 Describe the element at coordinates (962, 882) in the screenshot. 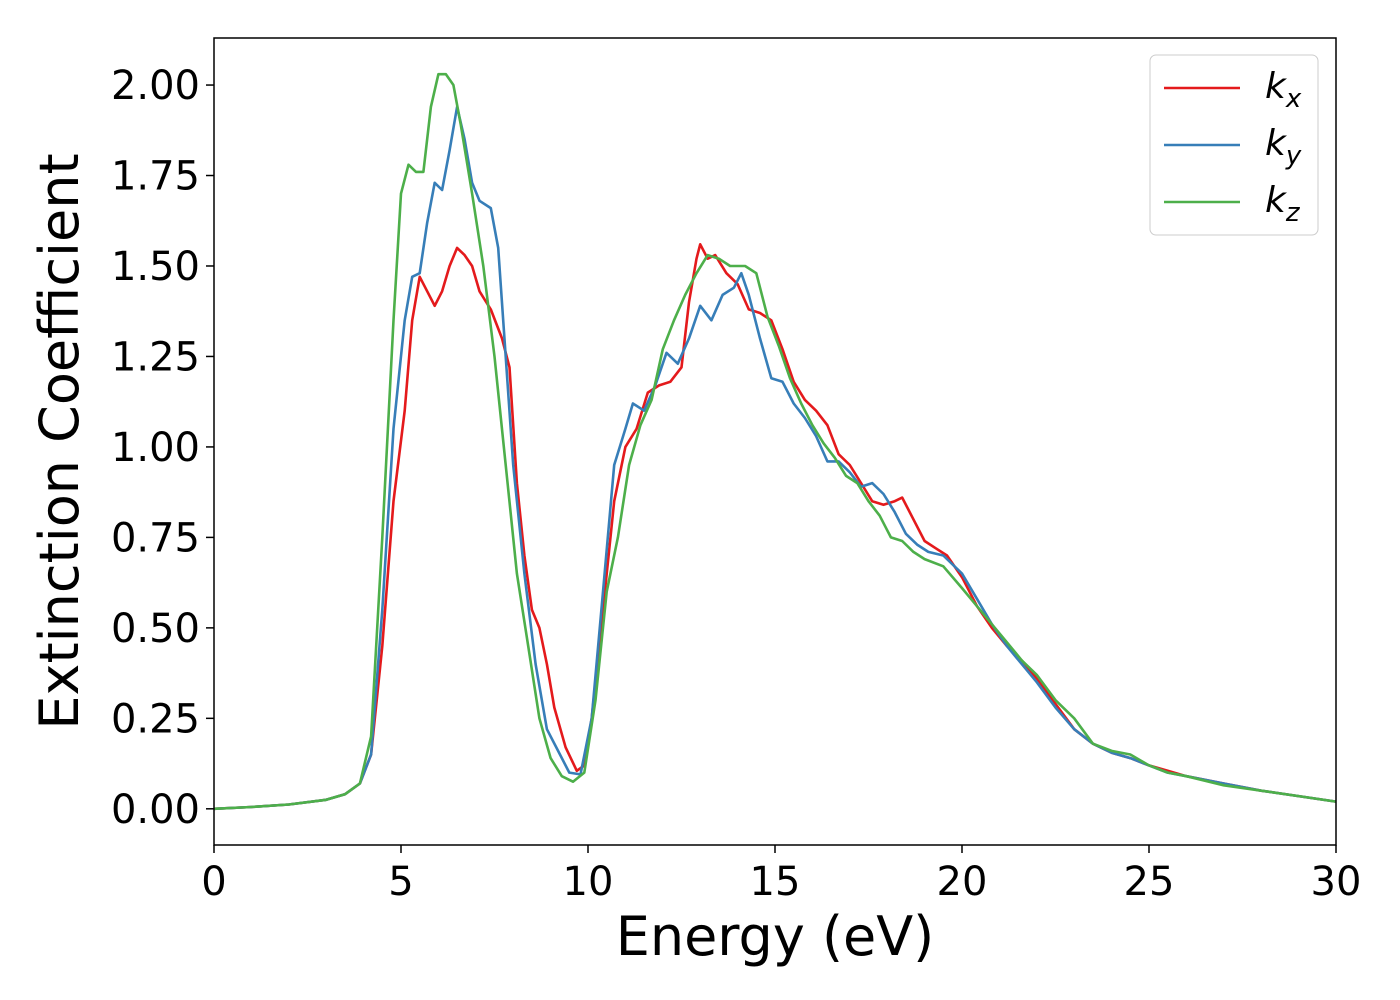

I see `x-tick-label: 20` at that location.